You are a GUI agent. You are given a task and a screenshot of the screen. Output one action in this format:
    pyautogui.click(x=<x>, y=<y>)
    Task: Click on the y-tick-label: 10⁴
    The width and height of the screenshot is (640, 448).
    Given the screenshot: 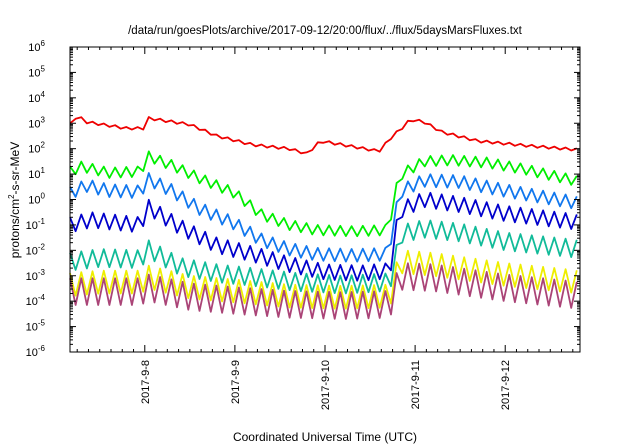 What is the action you would take?
    pyautogui.click(x=36, y=97)
    